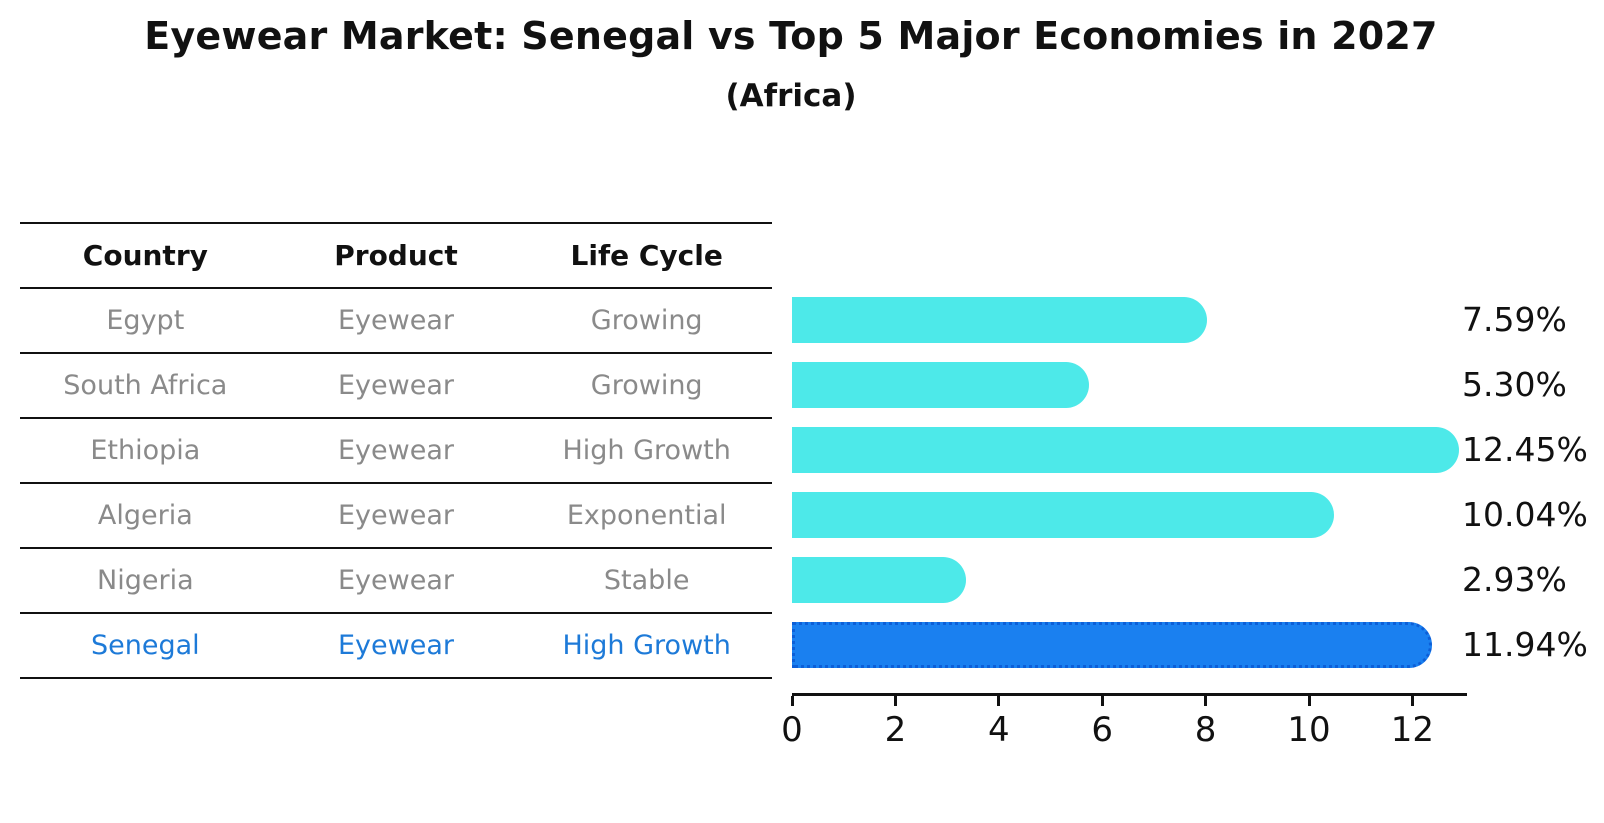 The width and height of the screenshot is (1604, 823). What do you see at coordinates (1205, 730) in the screenshot?
I see `x-axis-tick-label: 8` at bounding box center [1205, 730].